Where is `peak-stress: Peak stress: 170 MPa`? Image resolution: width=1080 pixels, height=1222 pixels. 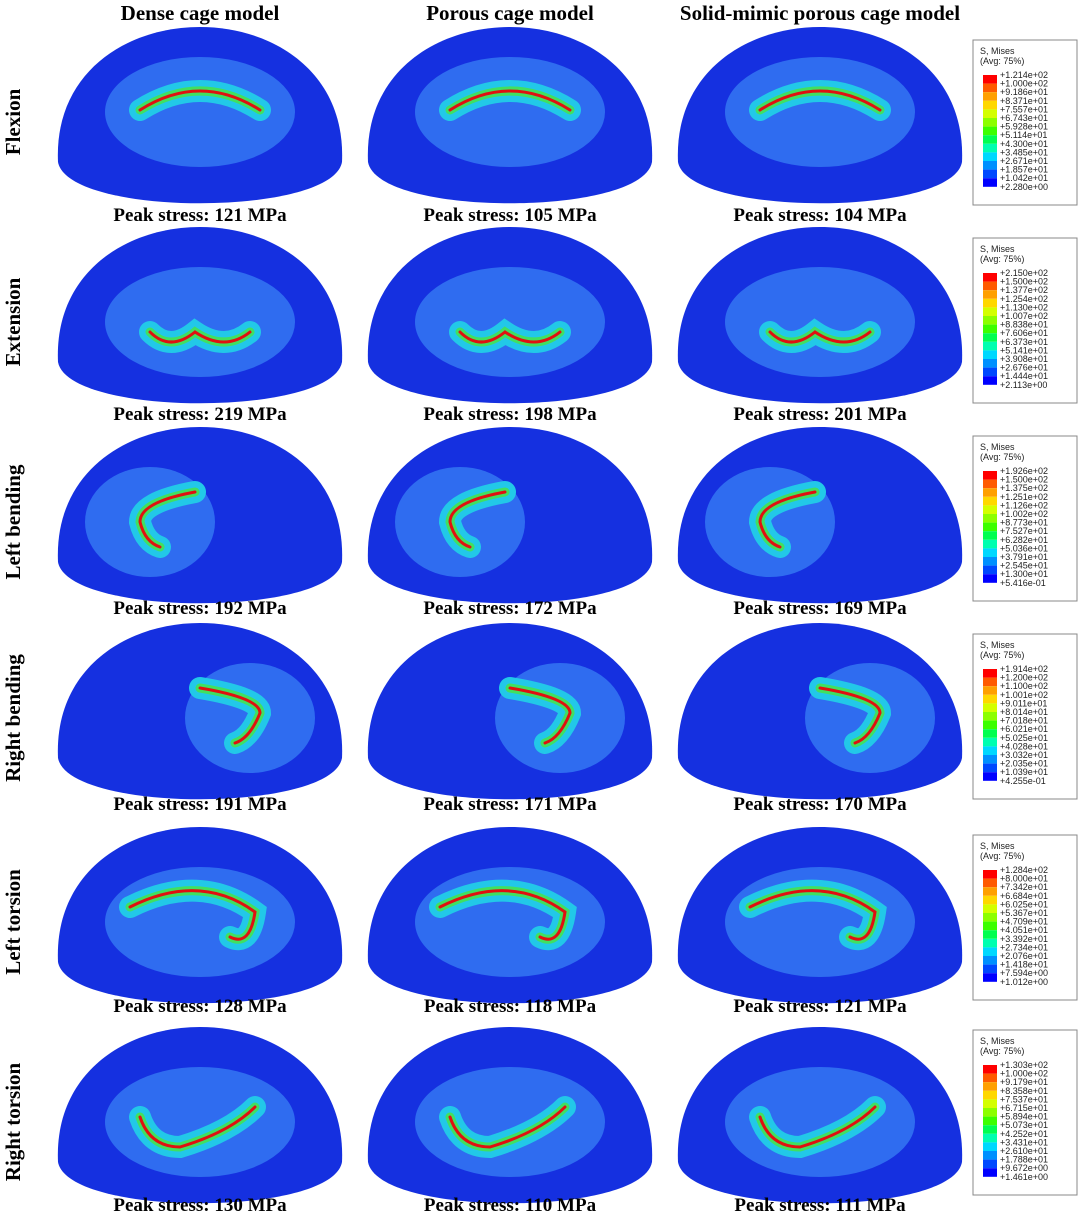 peak-stress: Peak stress: 170 MPa is located at coordinates (820, 804).